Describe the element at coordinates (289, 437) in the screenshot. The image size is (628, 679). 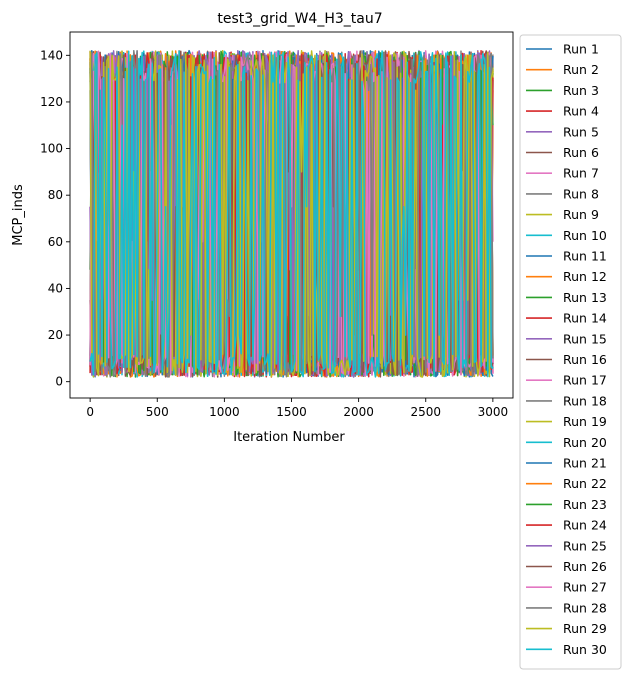
I see `x-axis-label: Iteration Number` at that location.